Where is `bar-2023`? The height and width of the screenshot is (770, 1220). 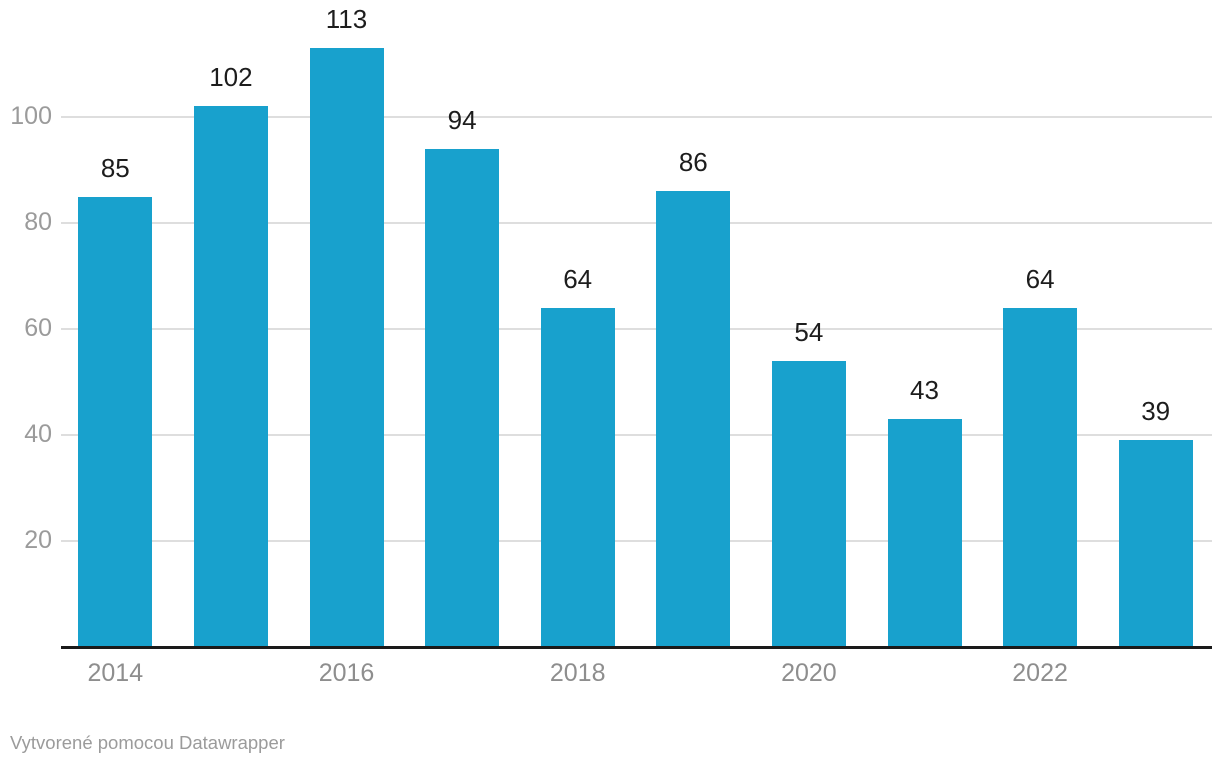 bar-2023 is located at coordinates (1155, 543).